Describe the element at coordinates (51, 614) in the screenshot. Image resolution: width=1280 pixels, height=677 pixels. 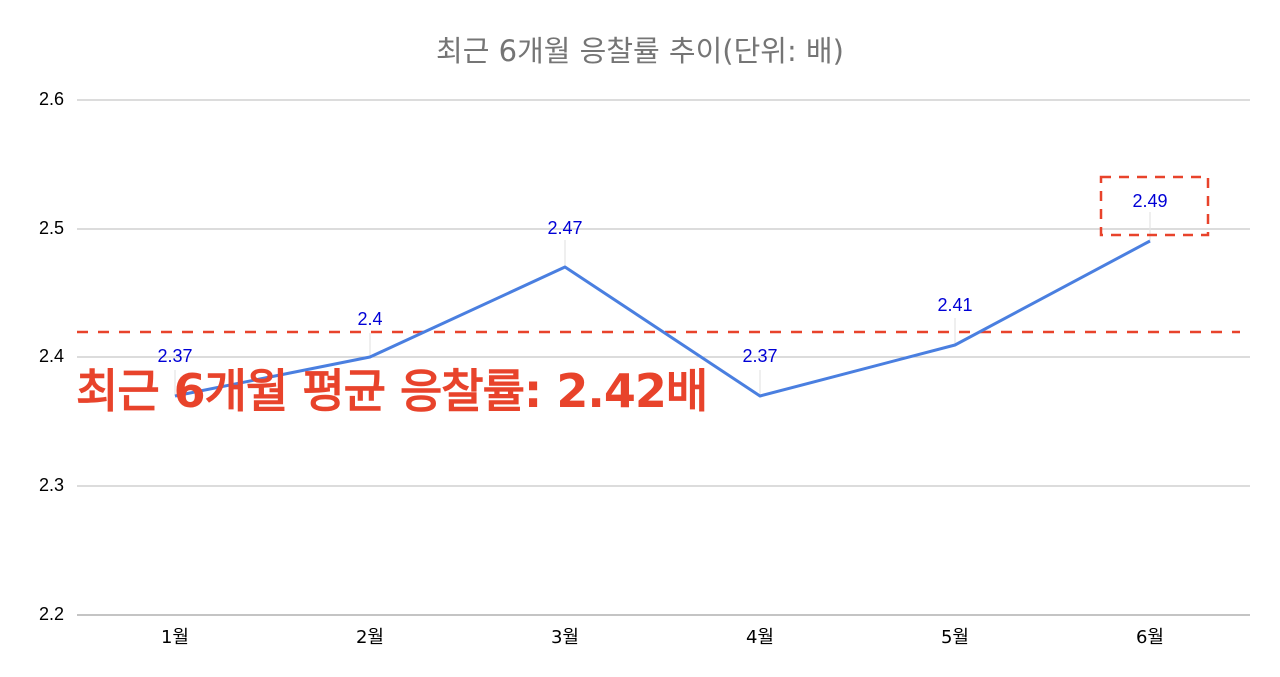
I see `y-tick-2-2: 2.2` at that location.